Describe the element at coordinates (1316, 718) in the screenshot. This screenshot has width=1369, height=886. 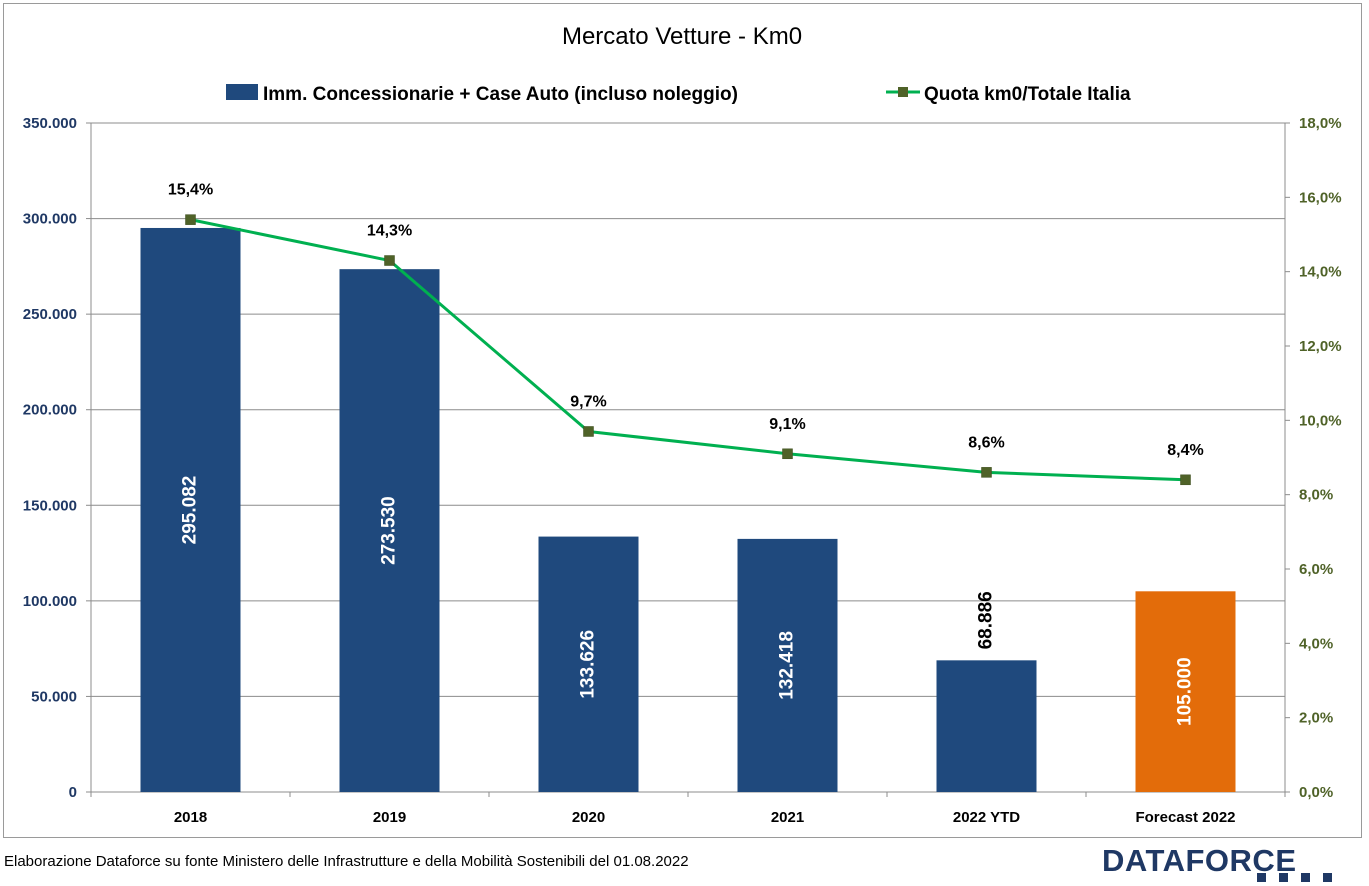
I see `y-right-tick-label: 2,0%` at that location.